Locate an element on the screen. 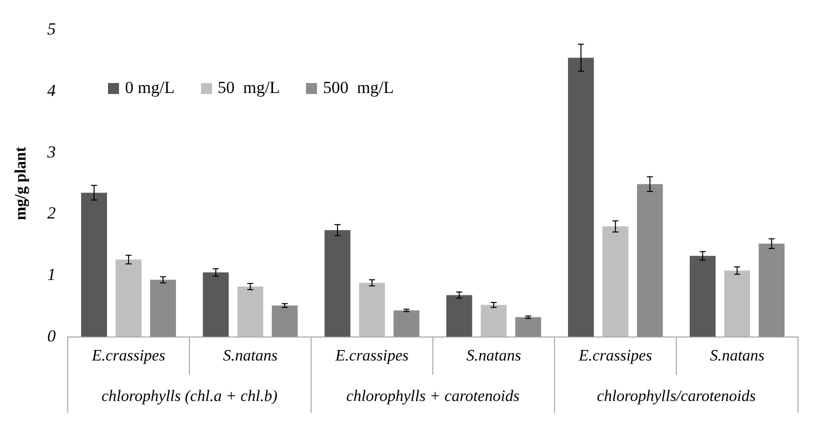  legend-label: 500 mg/L is located at coordinates (358, 88).